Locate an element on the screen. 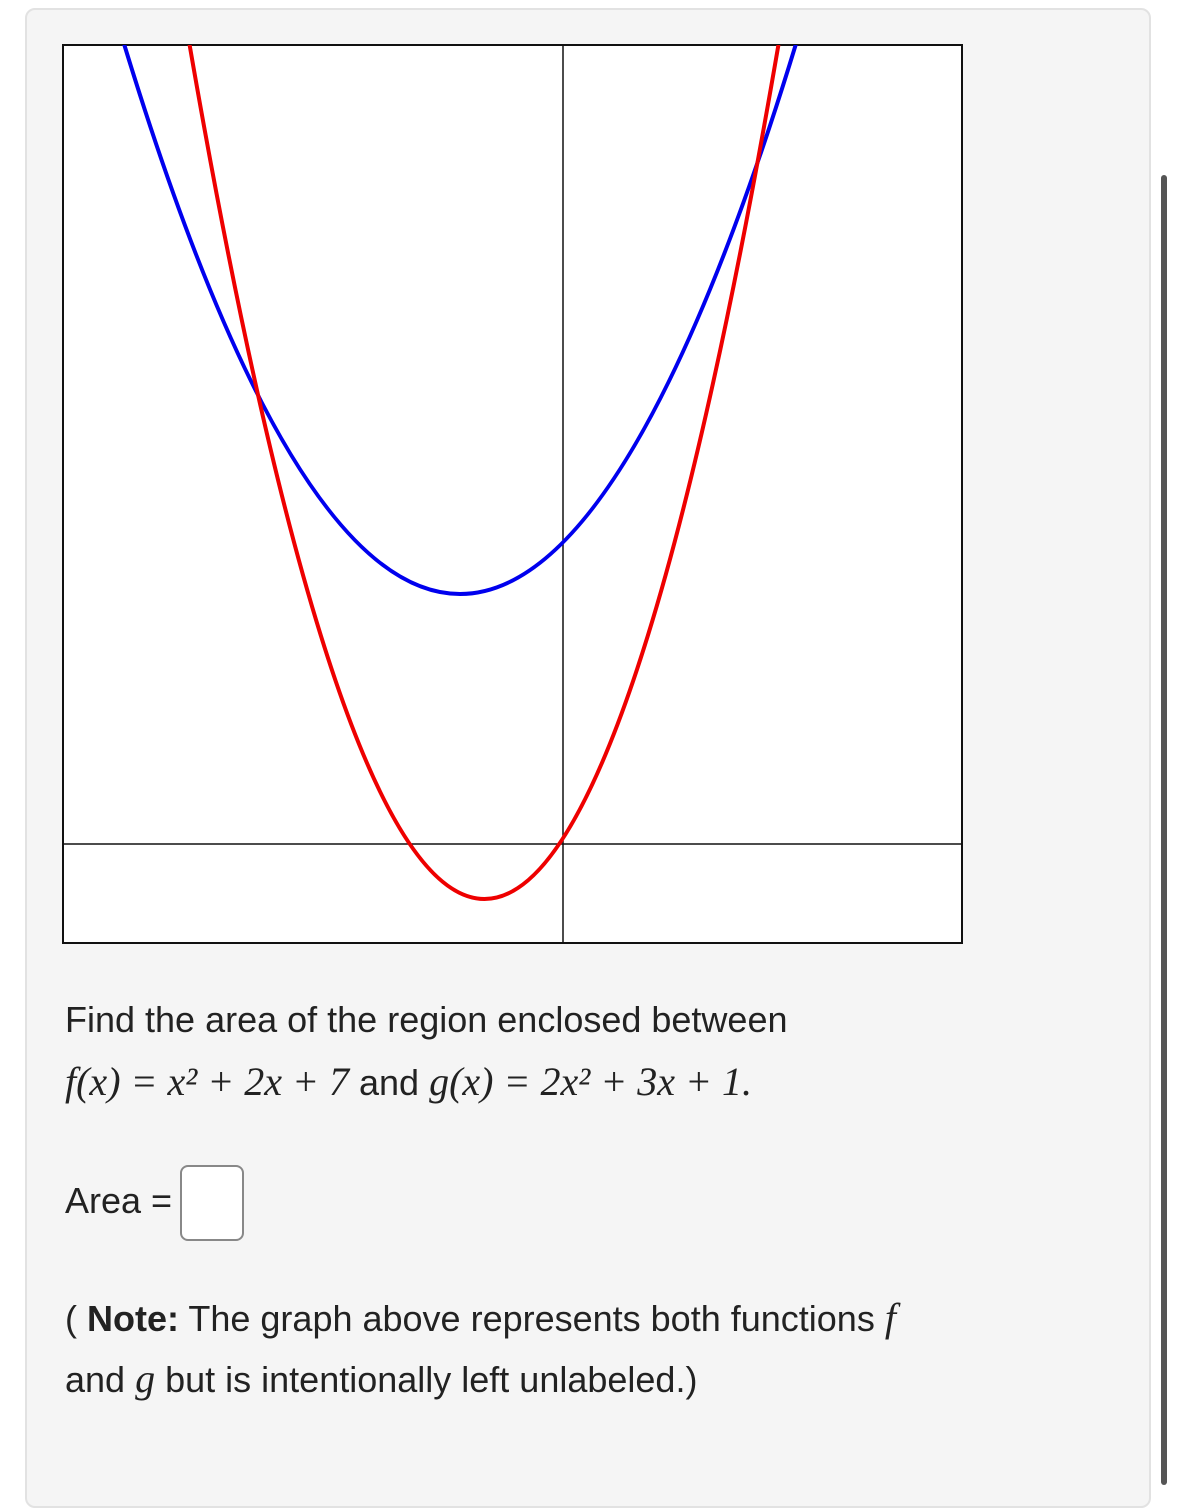  answer-row: Area = is located at coordinates (155, 1202).